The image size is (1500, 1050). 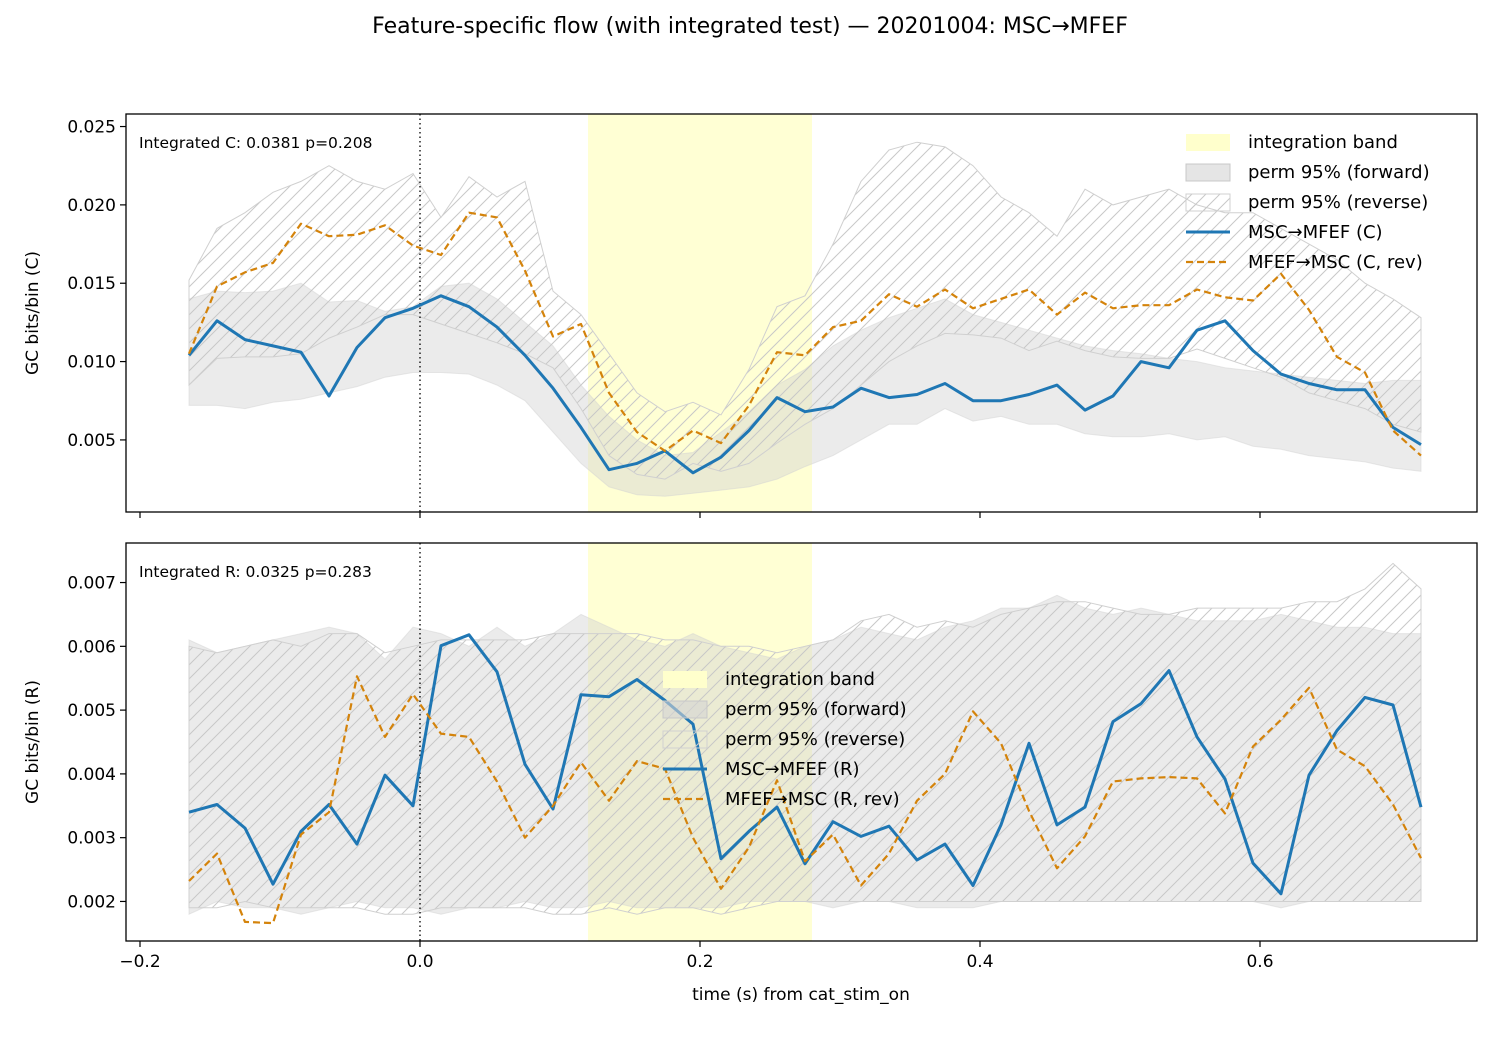 What do you see at coordinates (91, 284) in the screenshot?
I see `y-tick-label: 0.015` at bounding box center [91, 284].